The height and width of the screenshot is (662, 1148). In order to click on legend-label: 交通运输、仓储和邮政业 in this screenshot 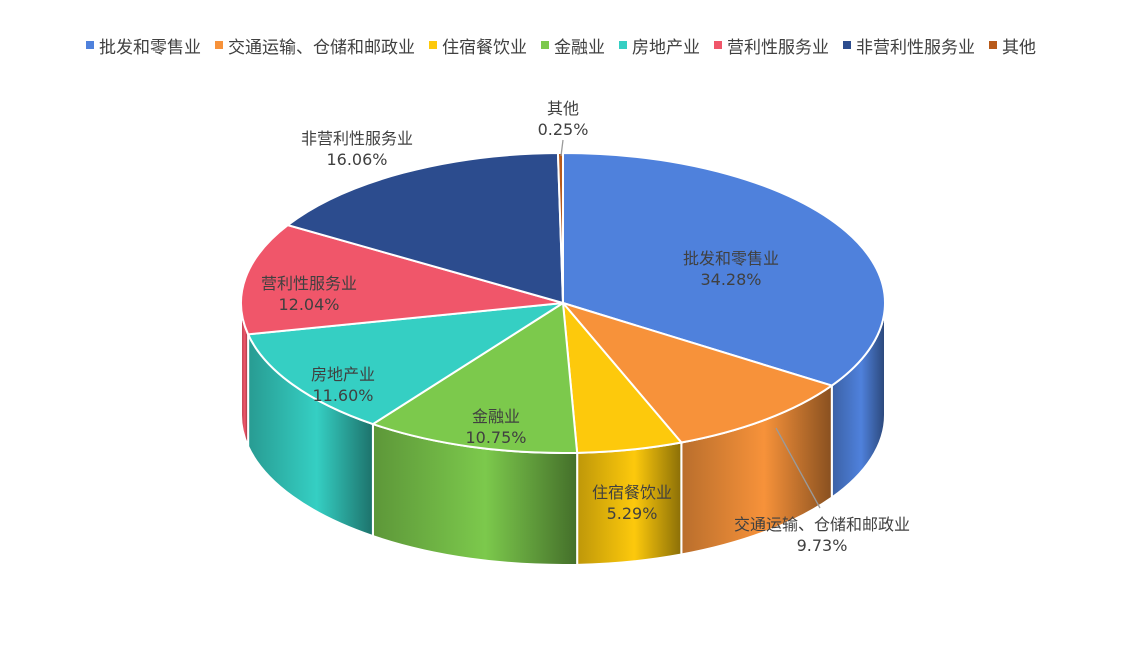, I will do `click(321, 48)`.